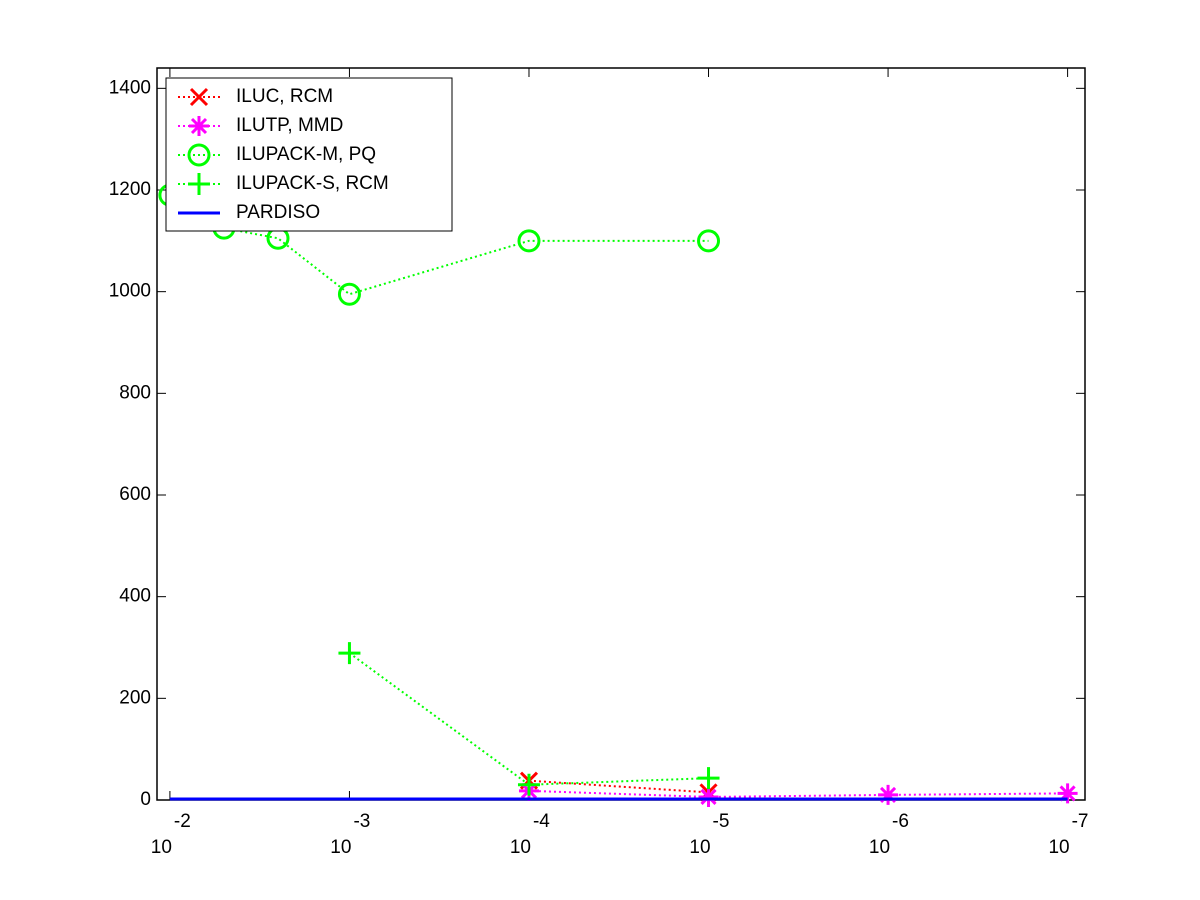  I want to click on y-tick-label: 400, so click(135, 596).